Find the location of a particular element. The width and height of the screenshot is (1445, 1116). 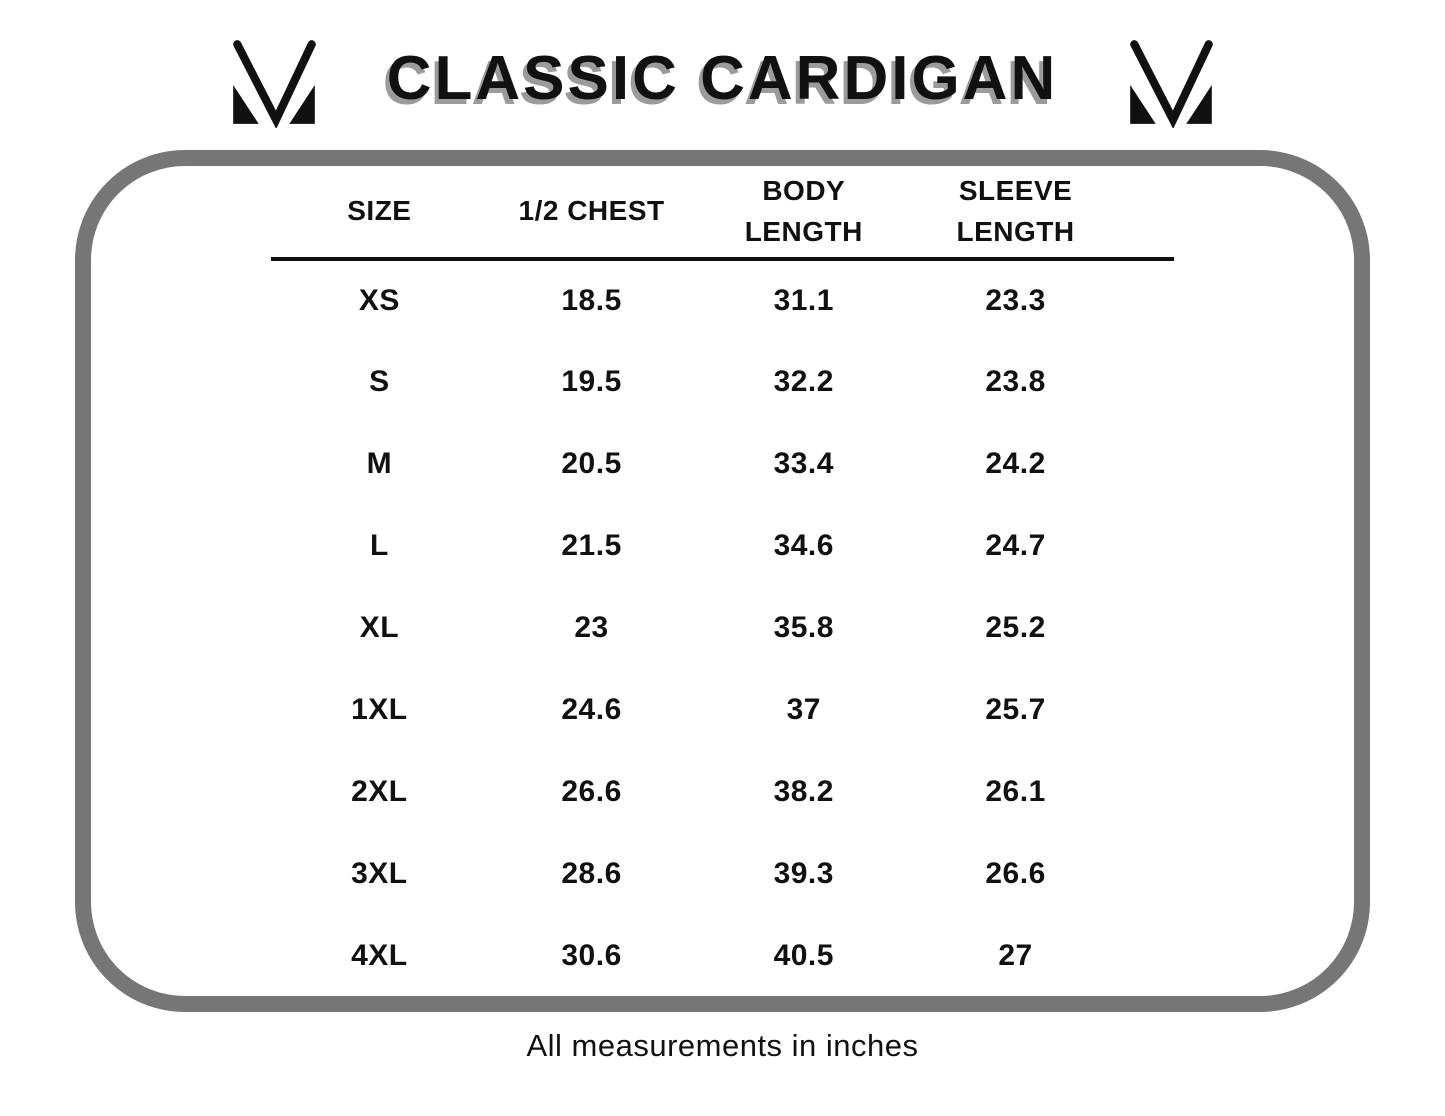

body-length-cell: 38.2 is located at coordinates (803, 791).